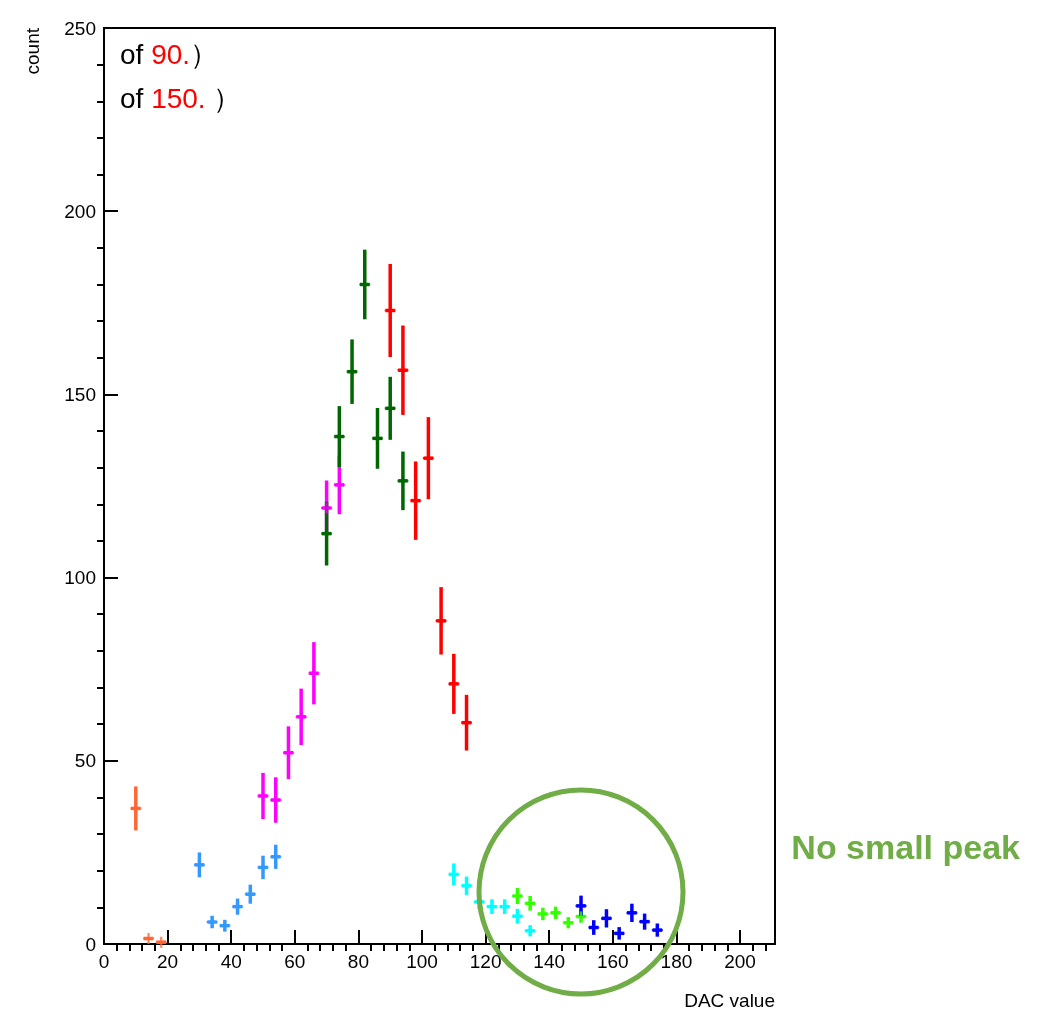 The height and width of the screenshot is (1025, 1038). Describe the element at coordinates (422, 961) in the screenshot. I see `x-tick-label: 100` at that location.